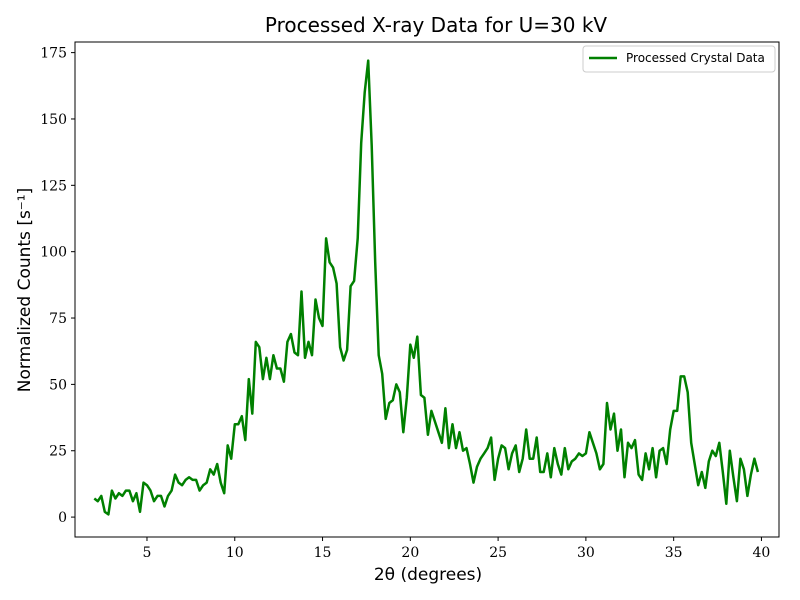 The width and height of the screenshot is (800, 600). I want to click on x-tick-label: 10, so click(235, 553).